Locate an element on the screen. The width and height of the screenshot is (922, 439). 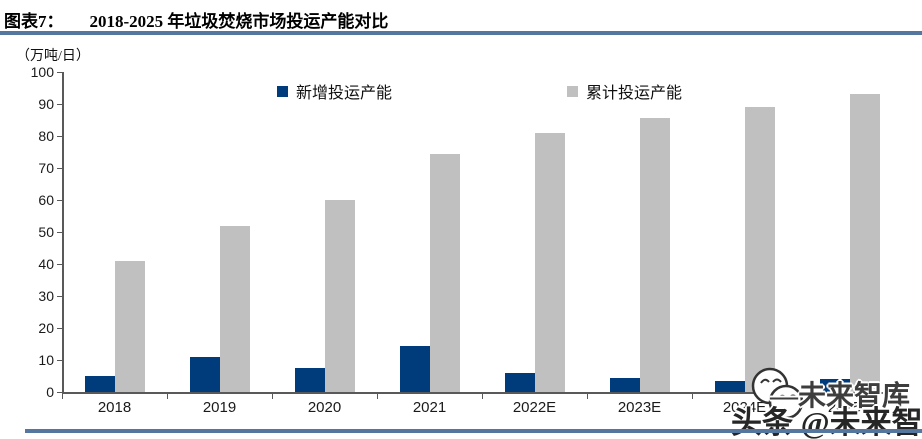
y-axis-label: 70 is located at coordinates (46, 168).